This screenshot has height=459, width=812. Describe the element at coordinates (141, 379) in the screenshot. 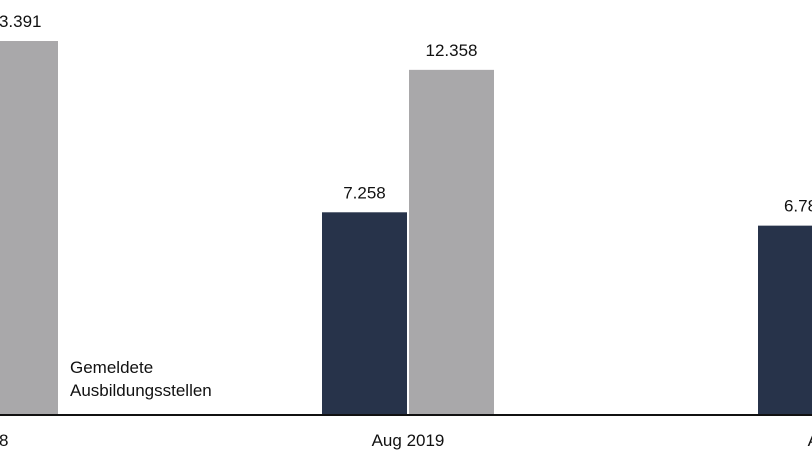

I see `legend-label: Gemeldete Ausbildungsstellen` at that location.